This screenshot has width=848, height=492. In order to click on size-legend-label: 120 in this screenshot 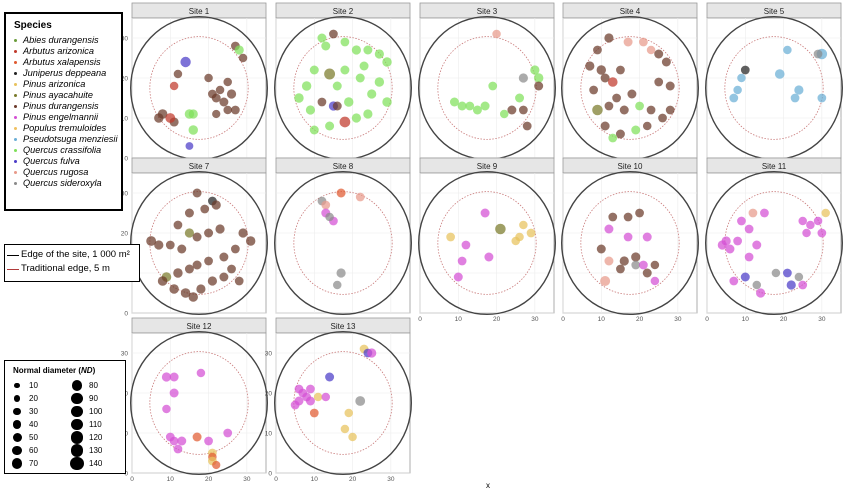, I will do `click(96, 437)`.